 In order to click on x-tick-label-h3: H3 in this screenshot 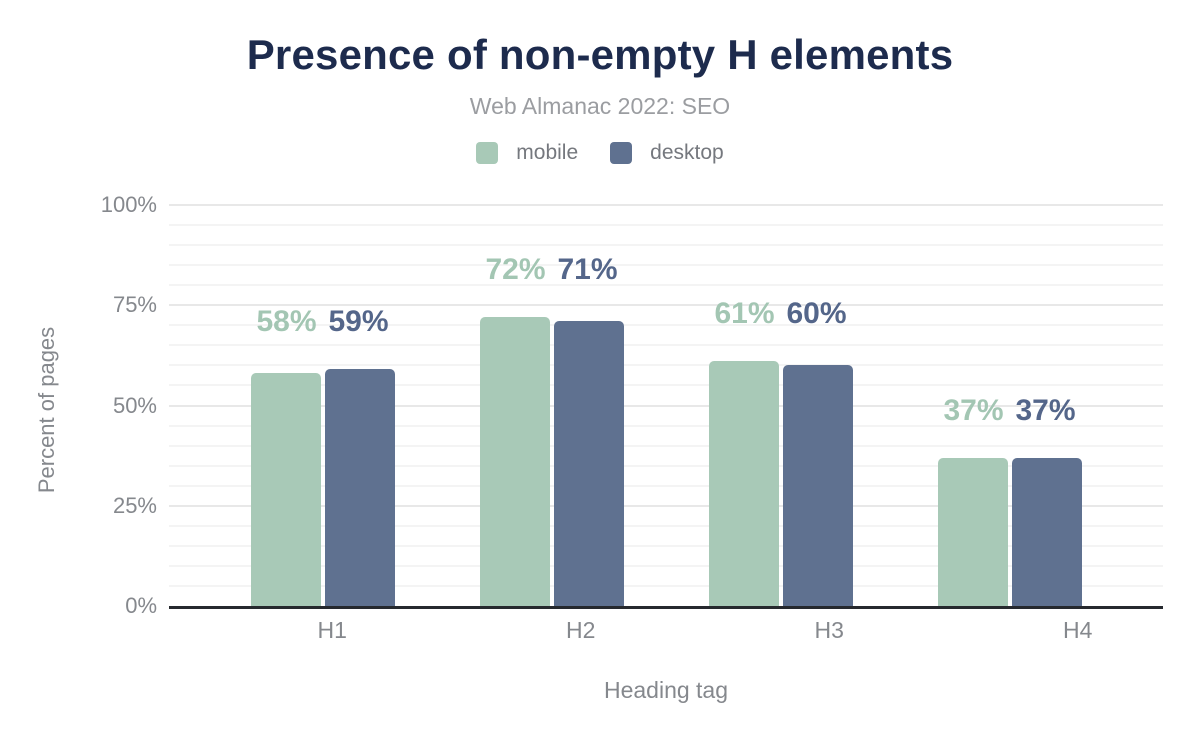, I will do `click(829, 630)`.